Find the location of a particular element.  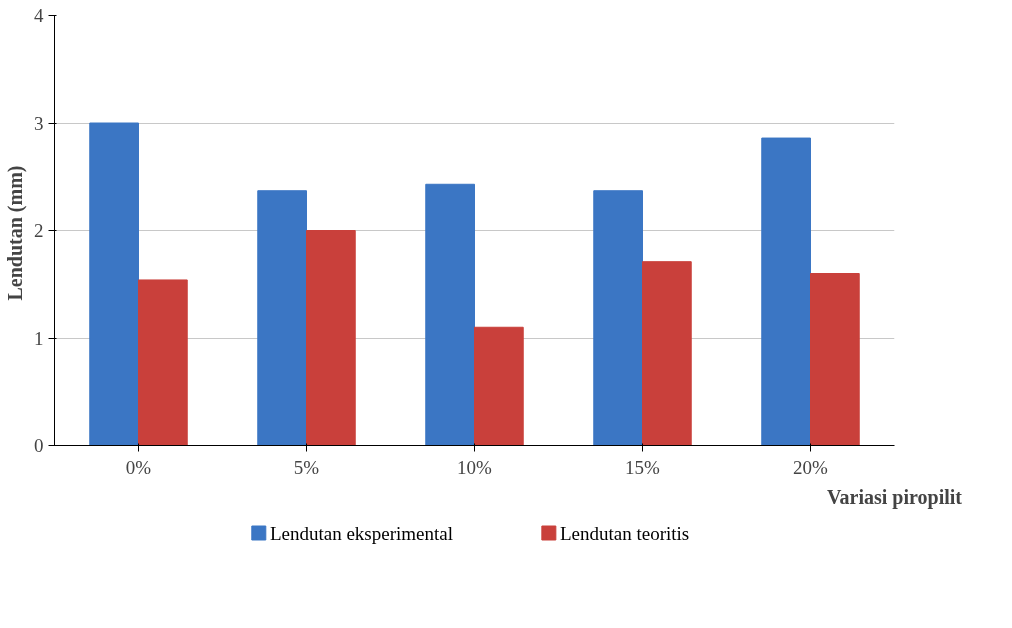

y-axis-title: Lendutan (mm) is located at coordinates (15, 233).